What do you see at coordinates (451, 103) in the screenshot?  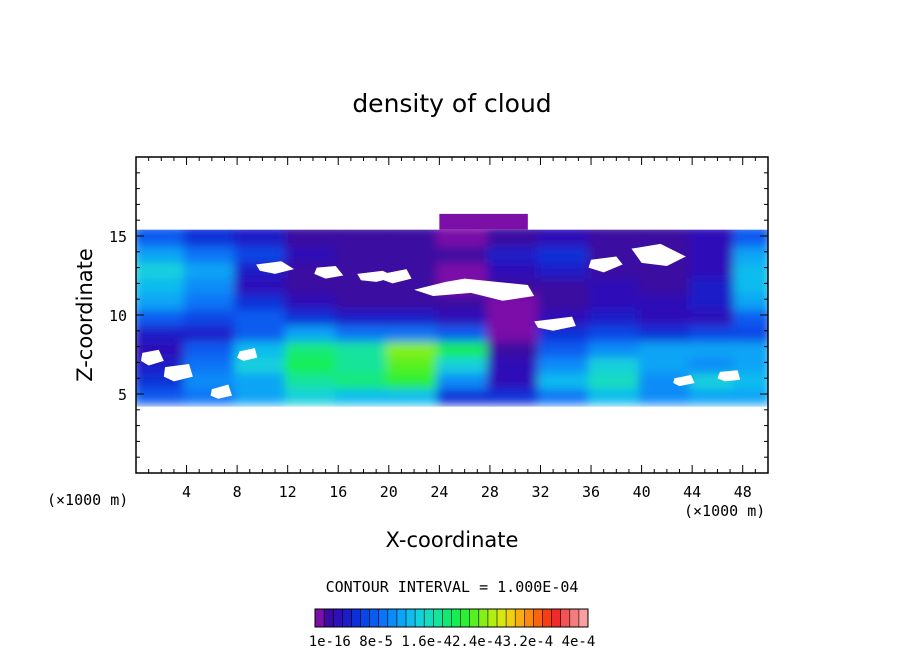 I see `chart-title: density of cloud` at bounding box center [451, 103].